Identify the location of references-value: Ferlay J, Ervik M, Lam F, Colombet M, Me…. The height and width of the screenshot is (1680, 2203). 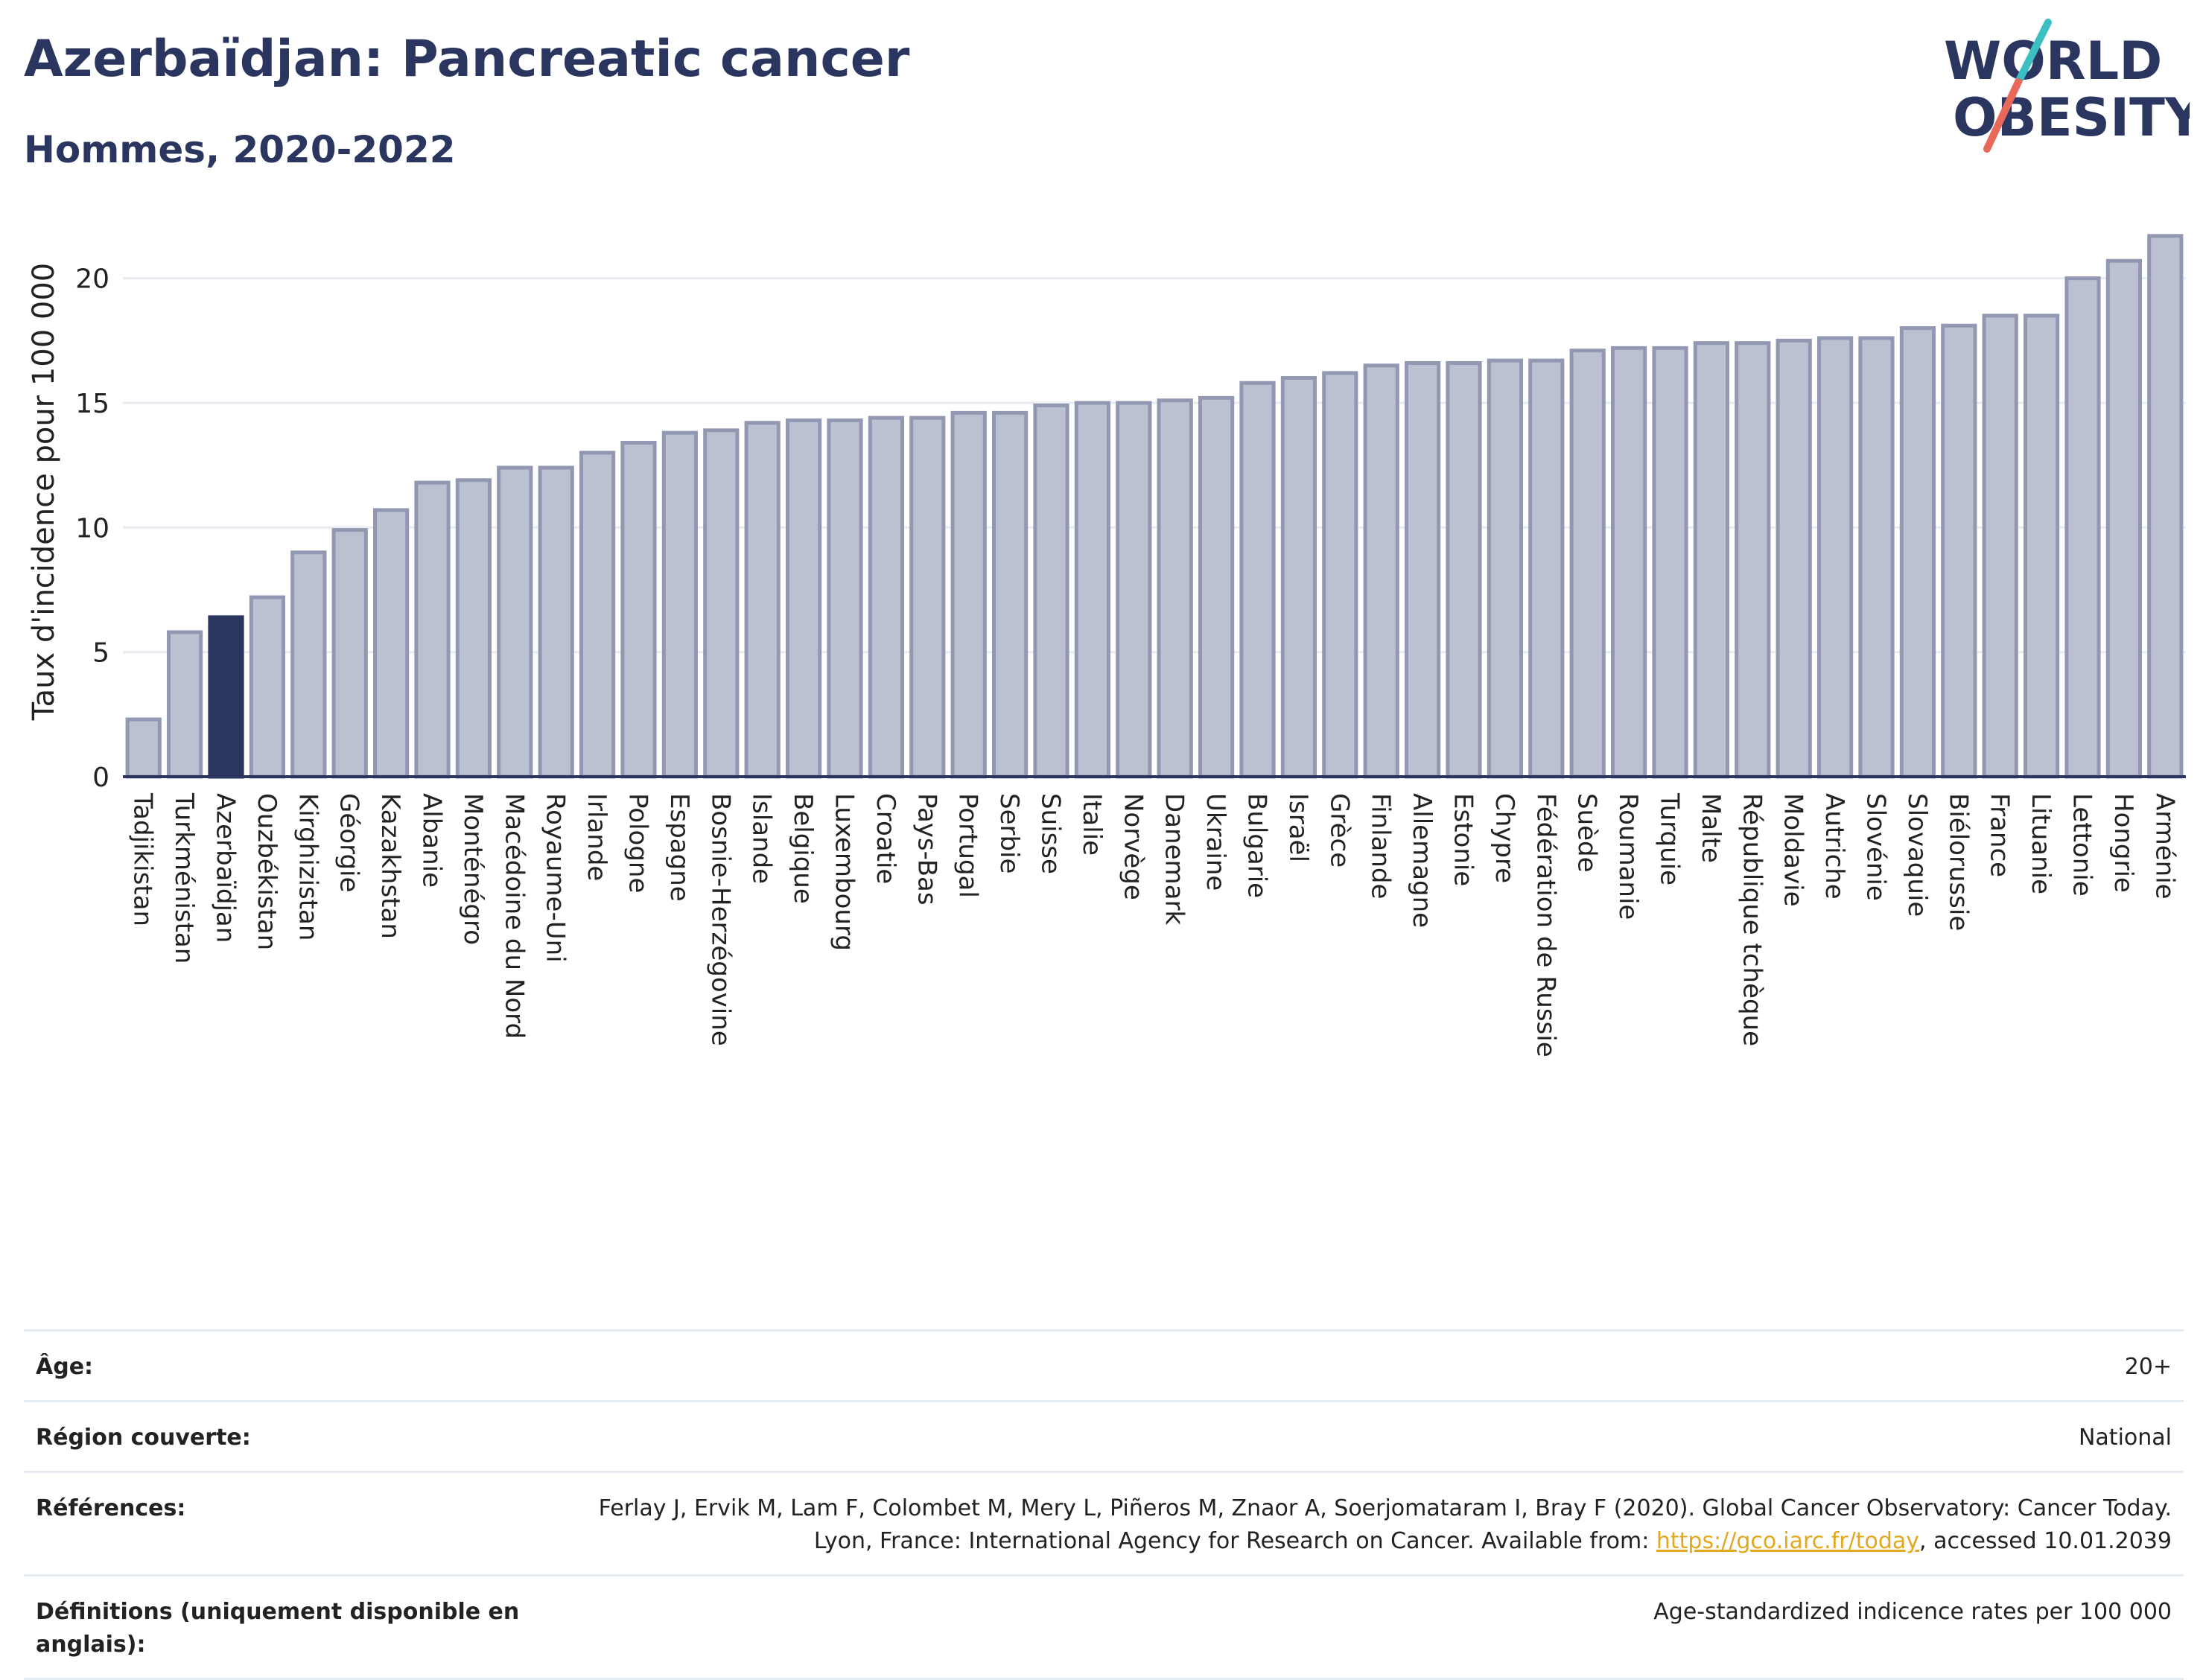
(1360, 1525).